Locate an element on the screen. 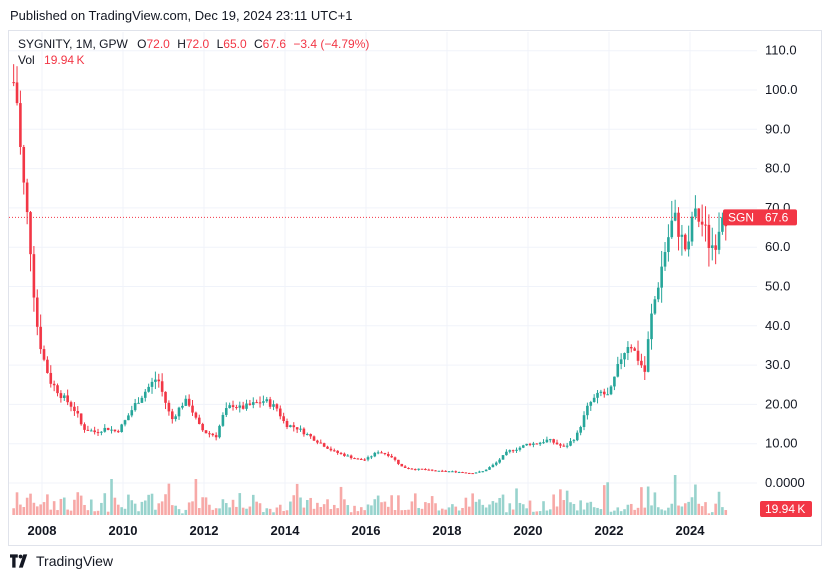 This screenshot has height=579, width=830. x-axis: 2008 2010 2012 2014 2016 2018 2020 2022 2024 is located at coordinates (367, 530).